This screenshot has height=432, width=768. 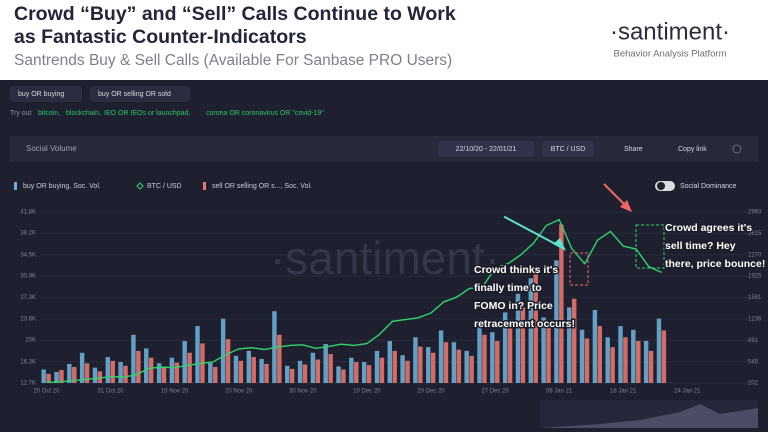 I want to click on y2-tick-label: 2960, so click(x=755, y=213).